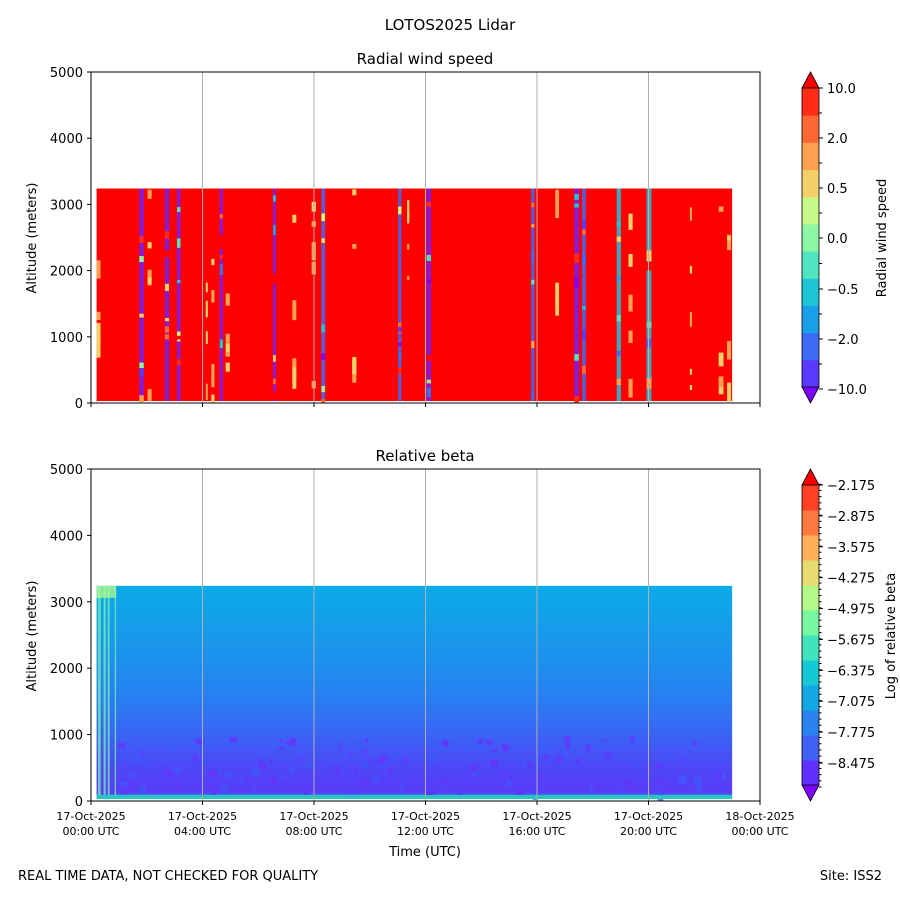  I want to click on x-tick-date-label: 18-Oct-2025, so click(759, 816).